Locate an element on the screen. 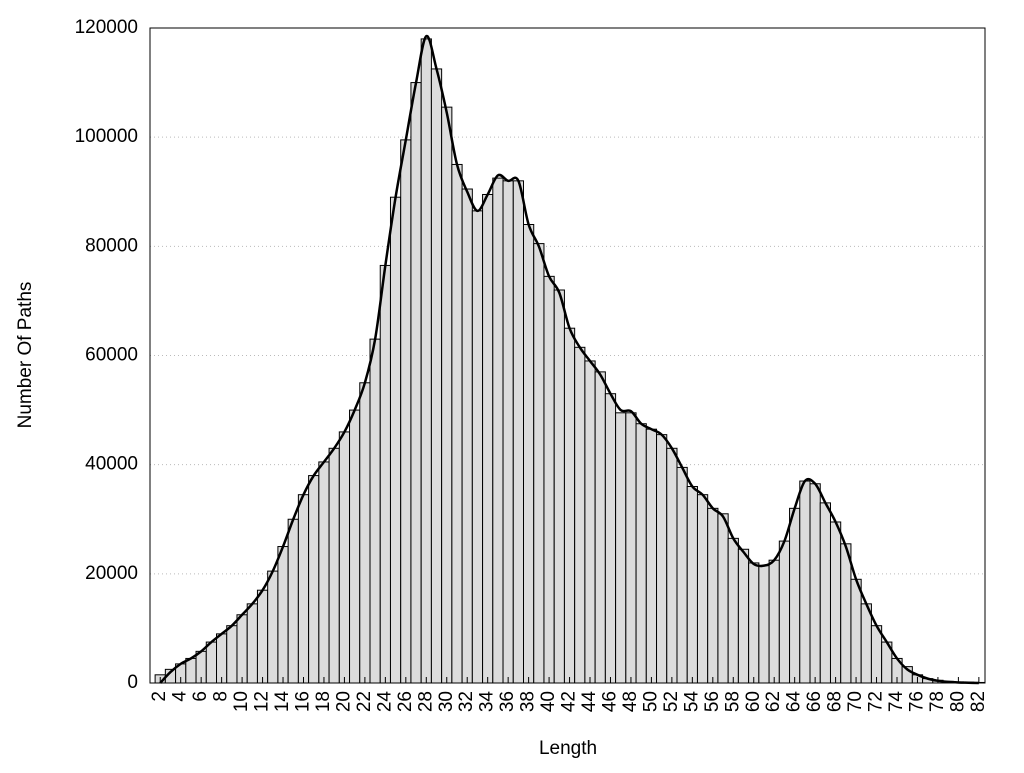  y-tick-label: 100000 is located at coordinates (106, 136).